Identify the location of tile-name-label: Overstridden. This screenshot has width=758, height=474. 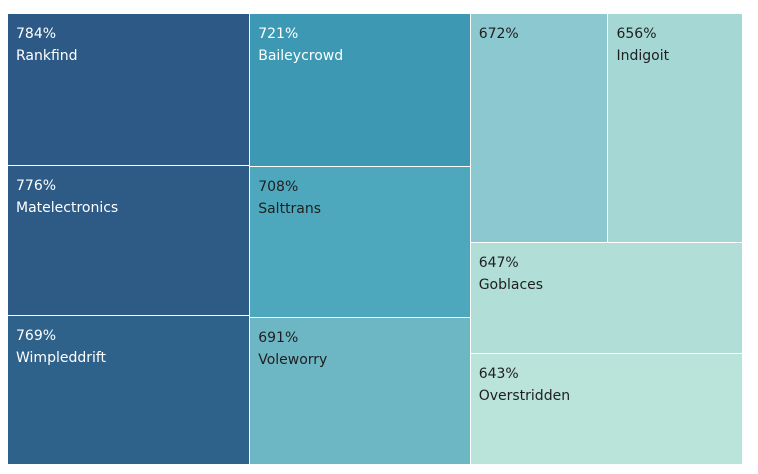
(524, 396).